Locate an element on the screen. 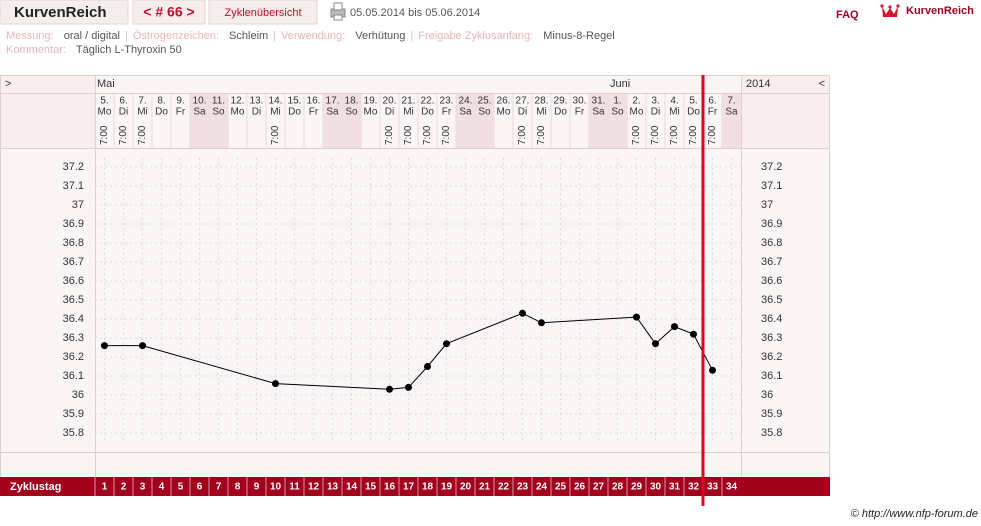  date-range: 05.05.2014 bis 05.06.2014 is located at coordinates (415, 13).